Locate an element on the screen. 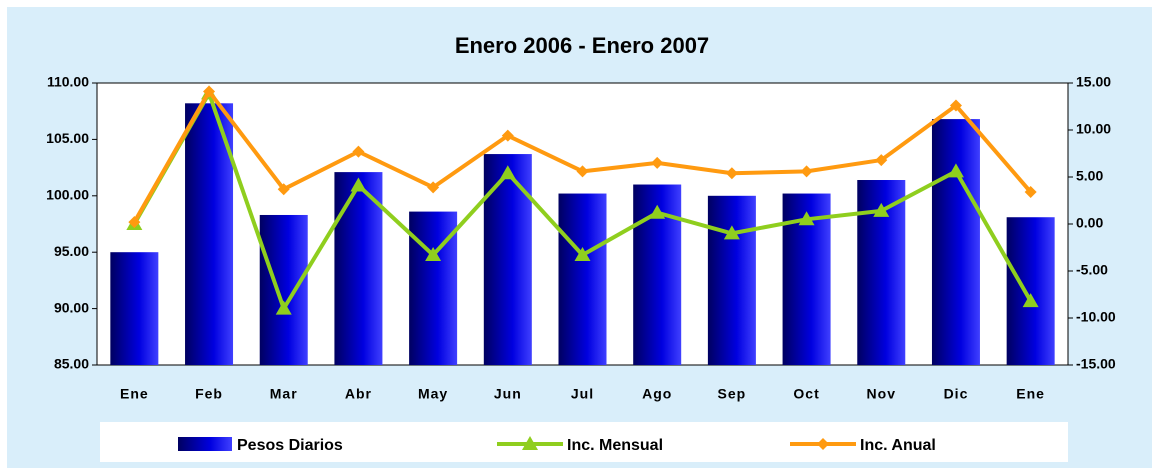 Image resolution: width=1159 pixels, height=475 pixels. x-tick-label: Abr is located at coordinates (358, 394).